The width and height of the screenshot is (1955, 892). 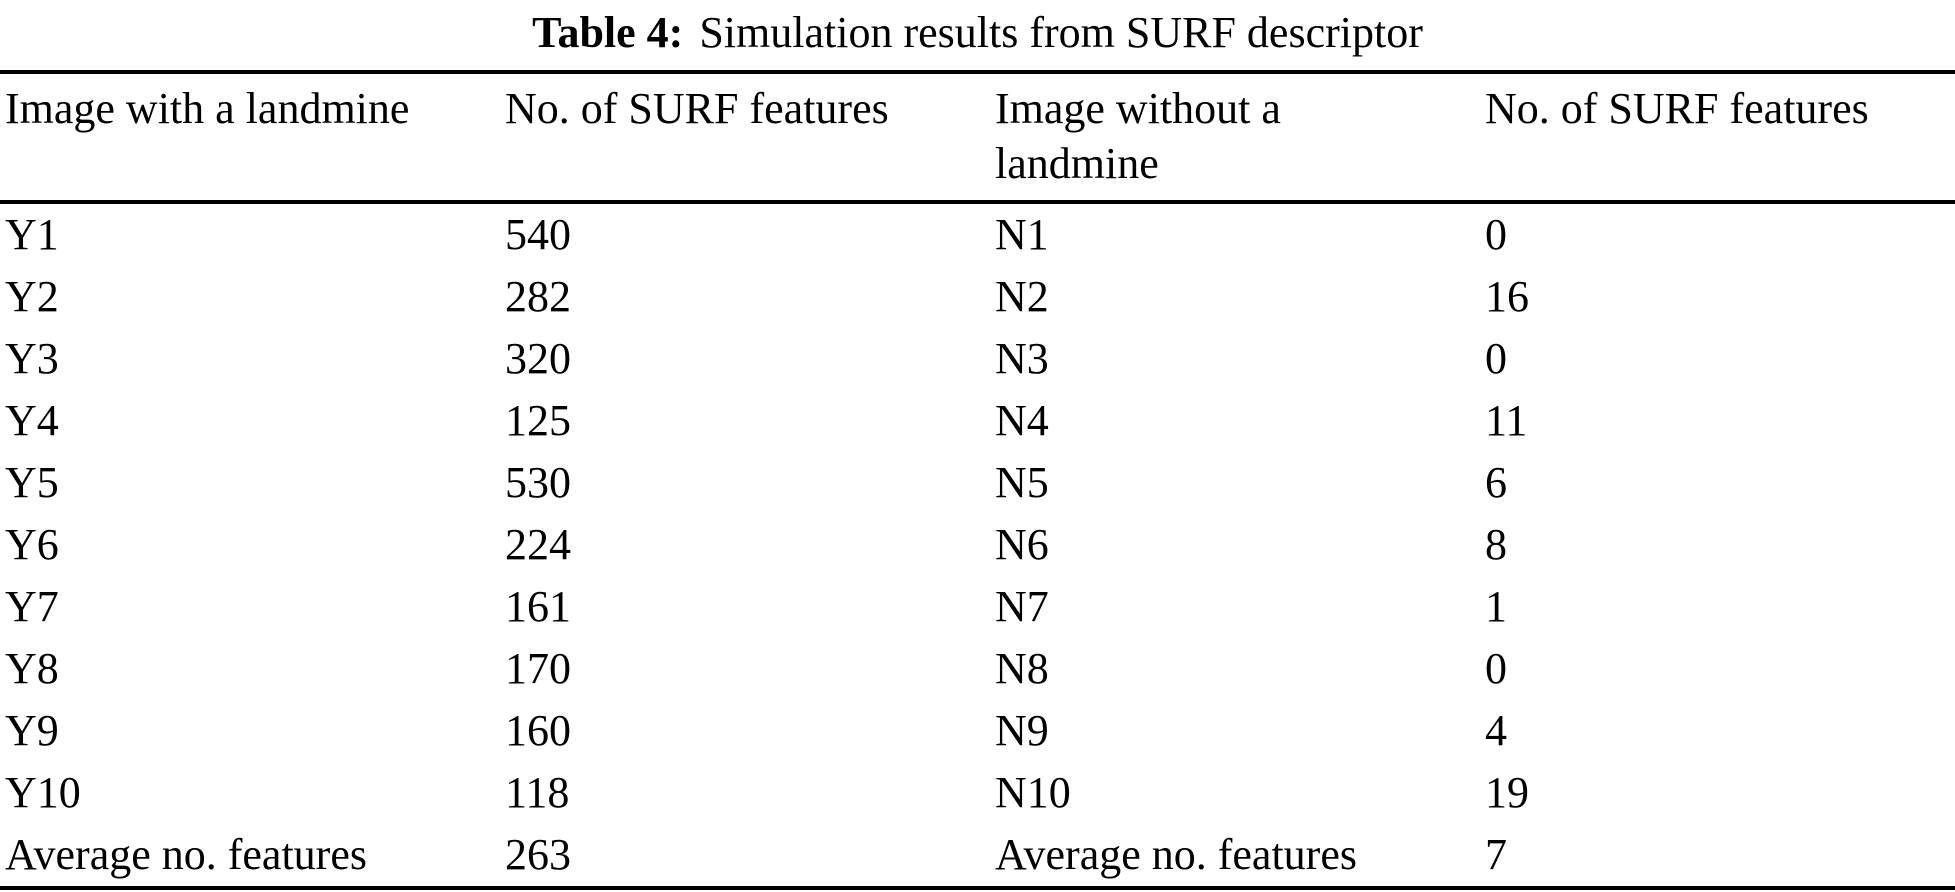 What do you see at coordinates (186, 854) in the screenshot?
I see `cell-left-average-label: Average no. features` at bounding box center [186, 854].